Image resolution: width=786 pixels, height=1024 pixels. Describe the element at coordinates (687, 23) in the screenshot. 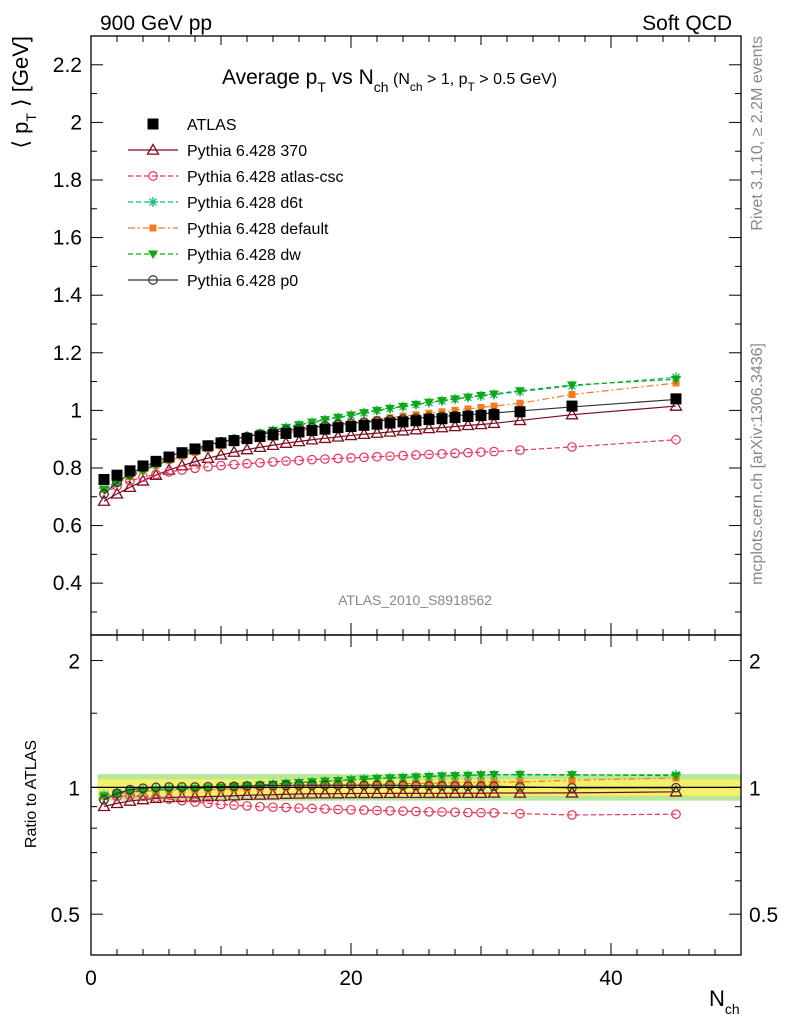

I see `header-right: Soft QCD` at that location.